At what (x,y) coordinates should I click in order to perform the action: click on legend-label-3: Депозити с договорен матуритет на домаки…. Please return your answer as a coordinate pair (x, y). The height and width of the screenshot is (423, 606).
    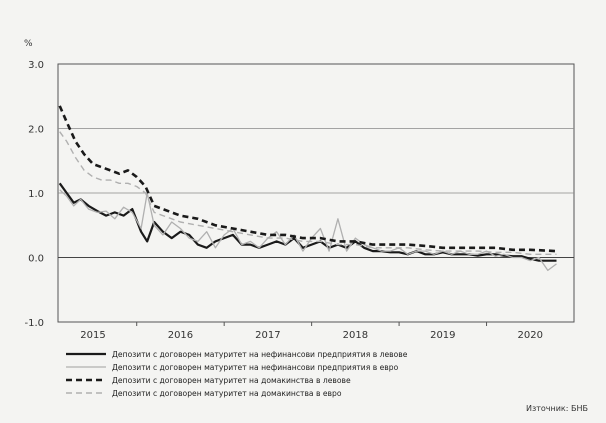
    Looking at the image, I should click on (231, 380).